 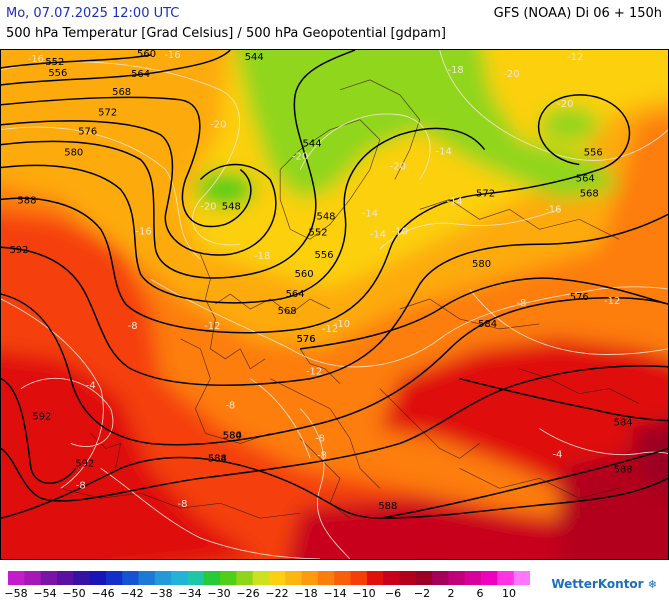 What do you see at coordinates (604, 584) in the screenshot?
I see `brand-logo: WetterKontor ❄` at bounding box center [604, 584].